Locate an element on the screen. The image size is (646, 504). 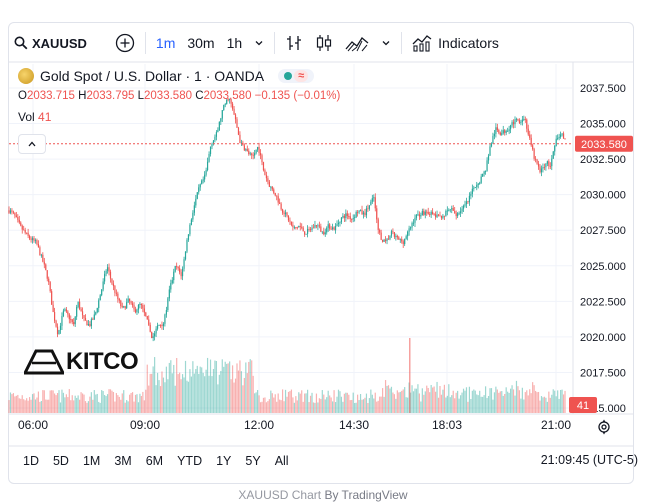
gear-icon is located at coordinates (604, 427).